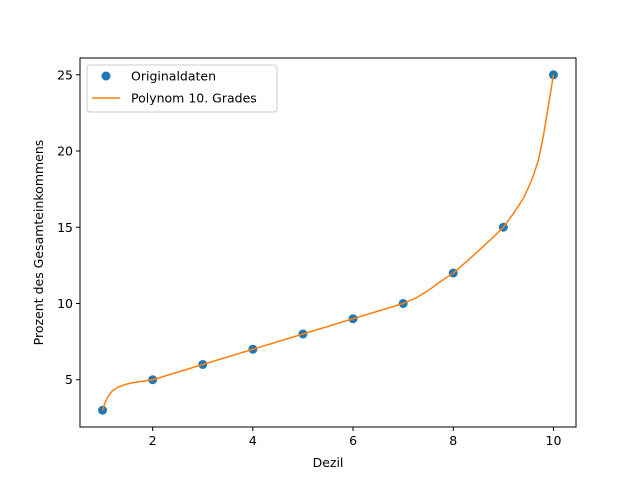 The width and height of the screenshot is (640, 480). Describe the element at coordinates (65, 151) in the screenshot. I see `y-tick-label: 20` at that location.